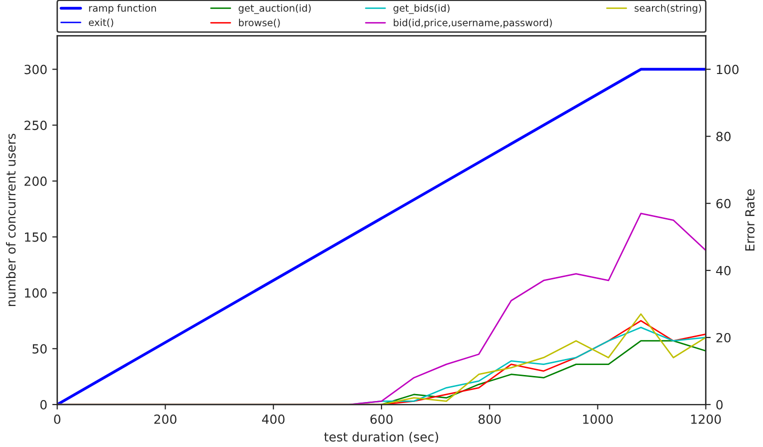 The width and height of the screenshot is (763, 447). What do you see at coordinates (723, 271) in the screenshot?
I see `y2-tick-label: 40` at bounding box center [723, 271].